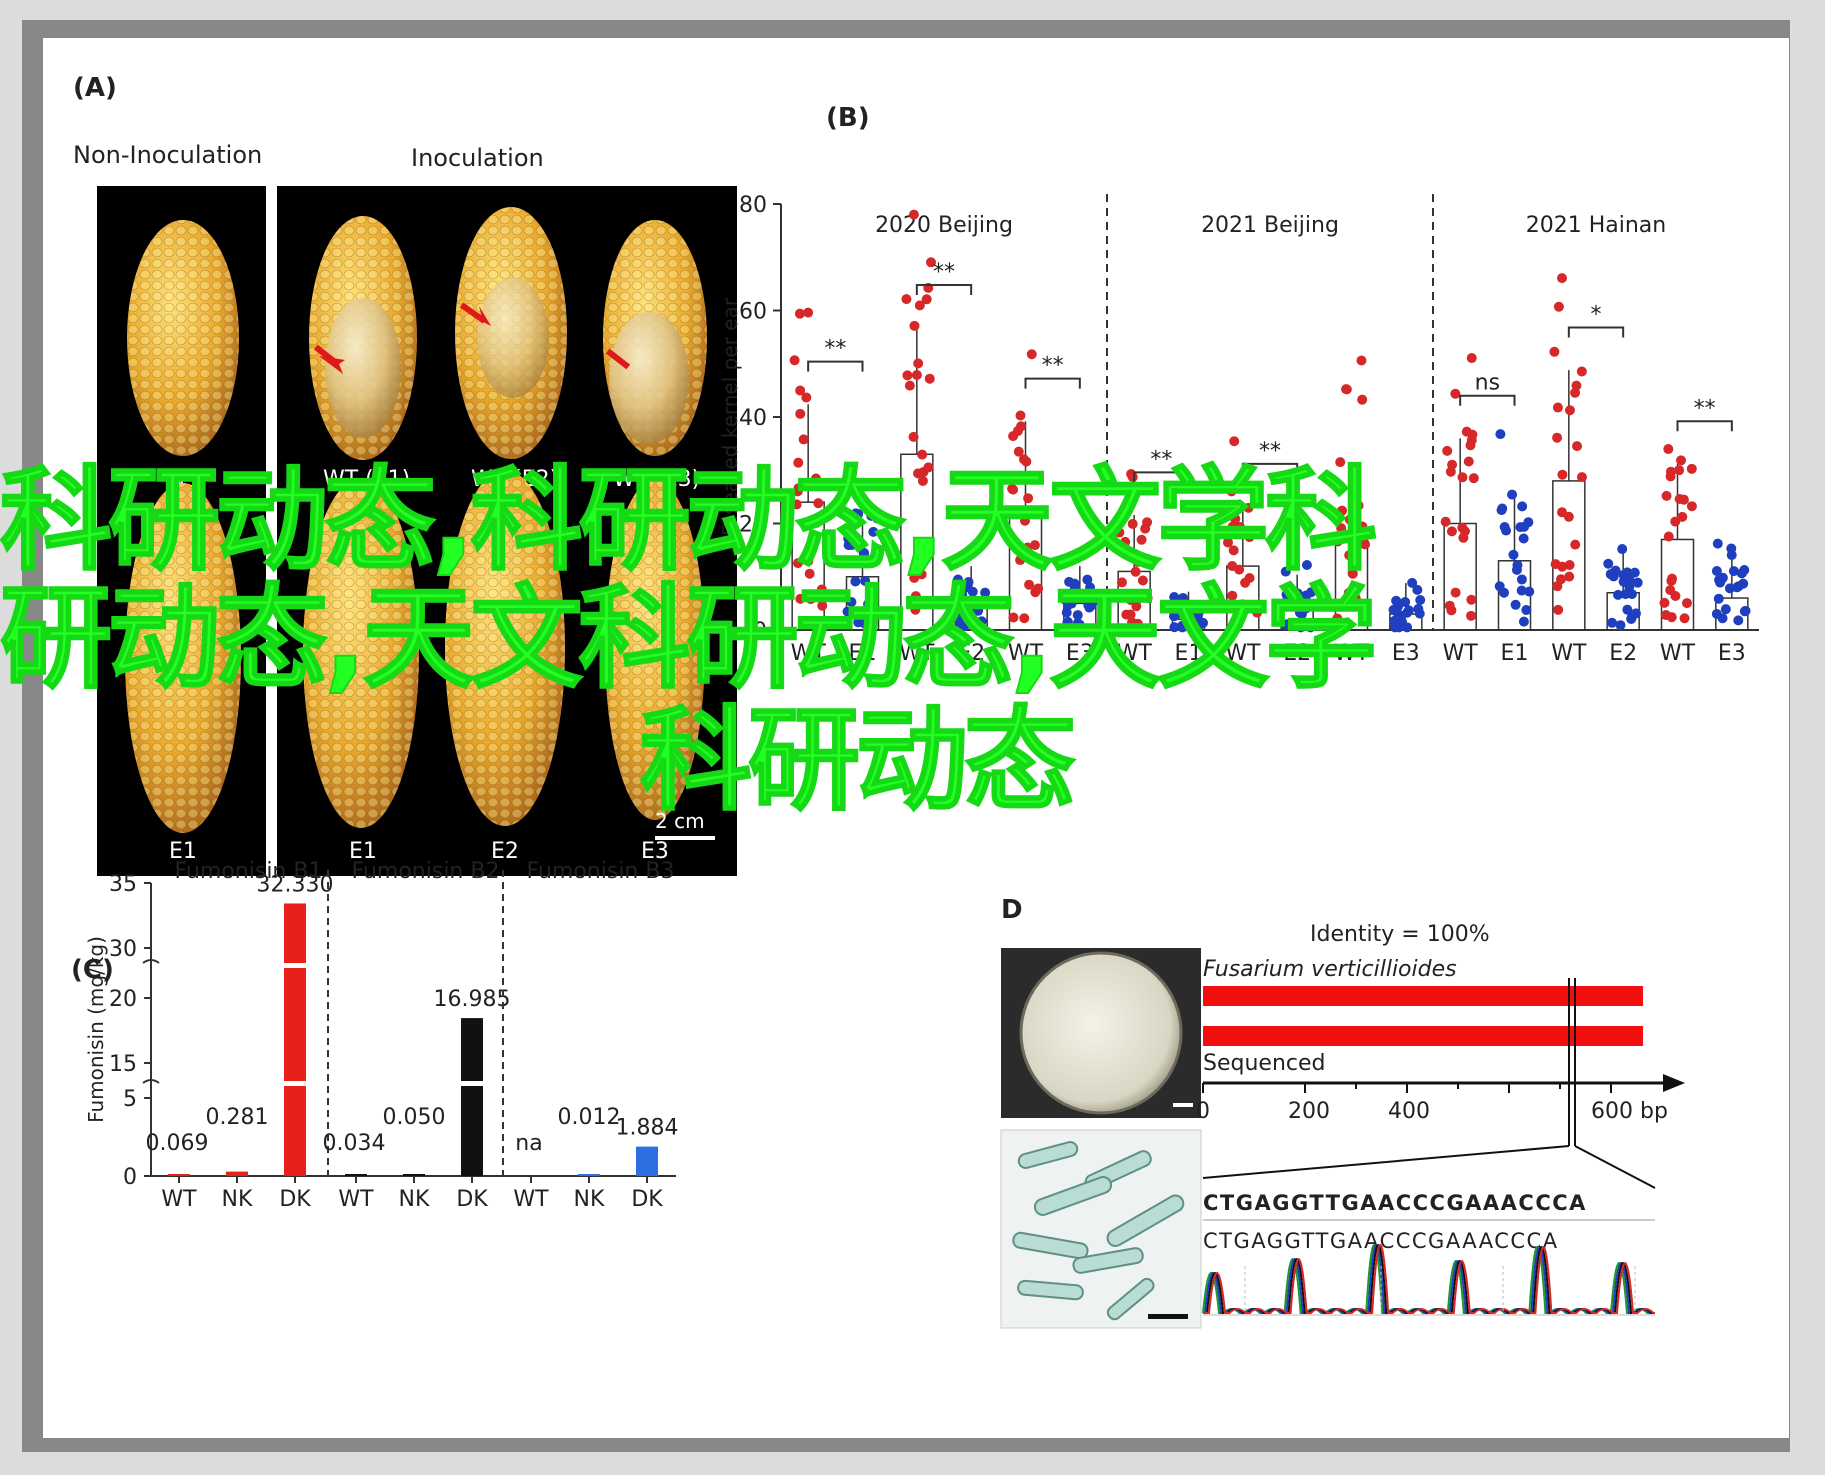 Image resolution: width=1825 pixels, height=1475 pixels. I want to click on sequenced-label: Sequenced, so click(1264, 1063).